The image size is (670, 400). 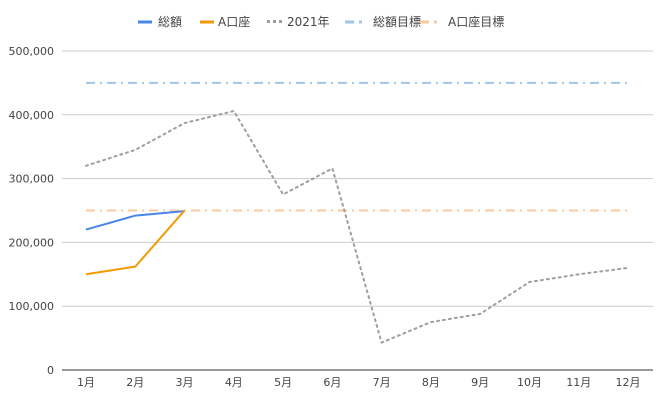 I want to click on legend-label: A口座, so click(x=234, y=21).